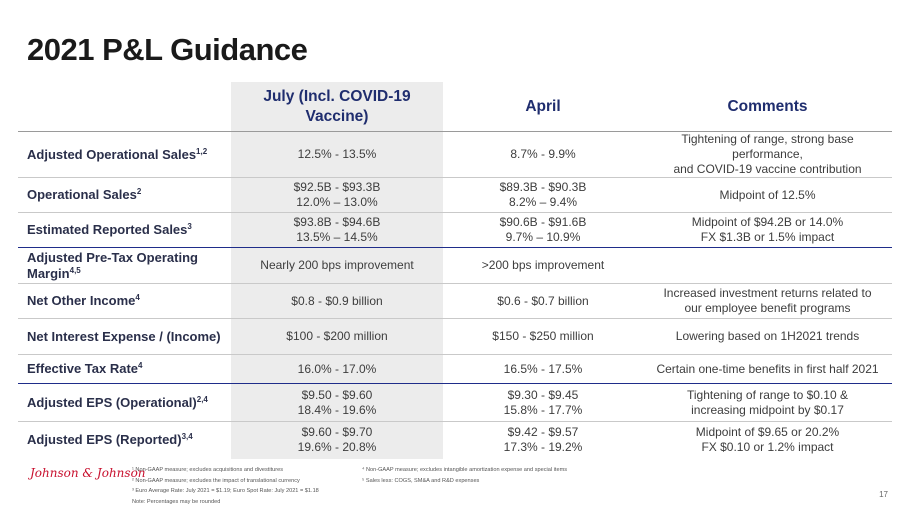  Describe the element at coordinates (767, 394) in the screenshot. I see `comment-text-line: Tightening of range to $0.10 &` at that location.